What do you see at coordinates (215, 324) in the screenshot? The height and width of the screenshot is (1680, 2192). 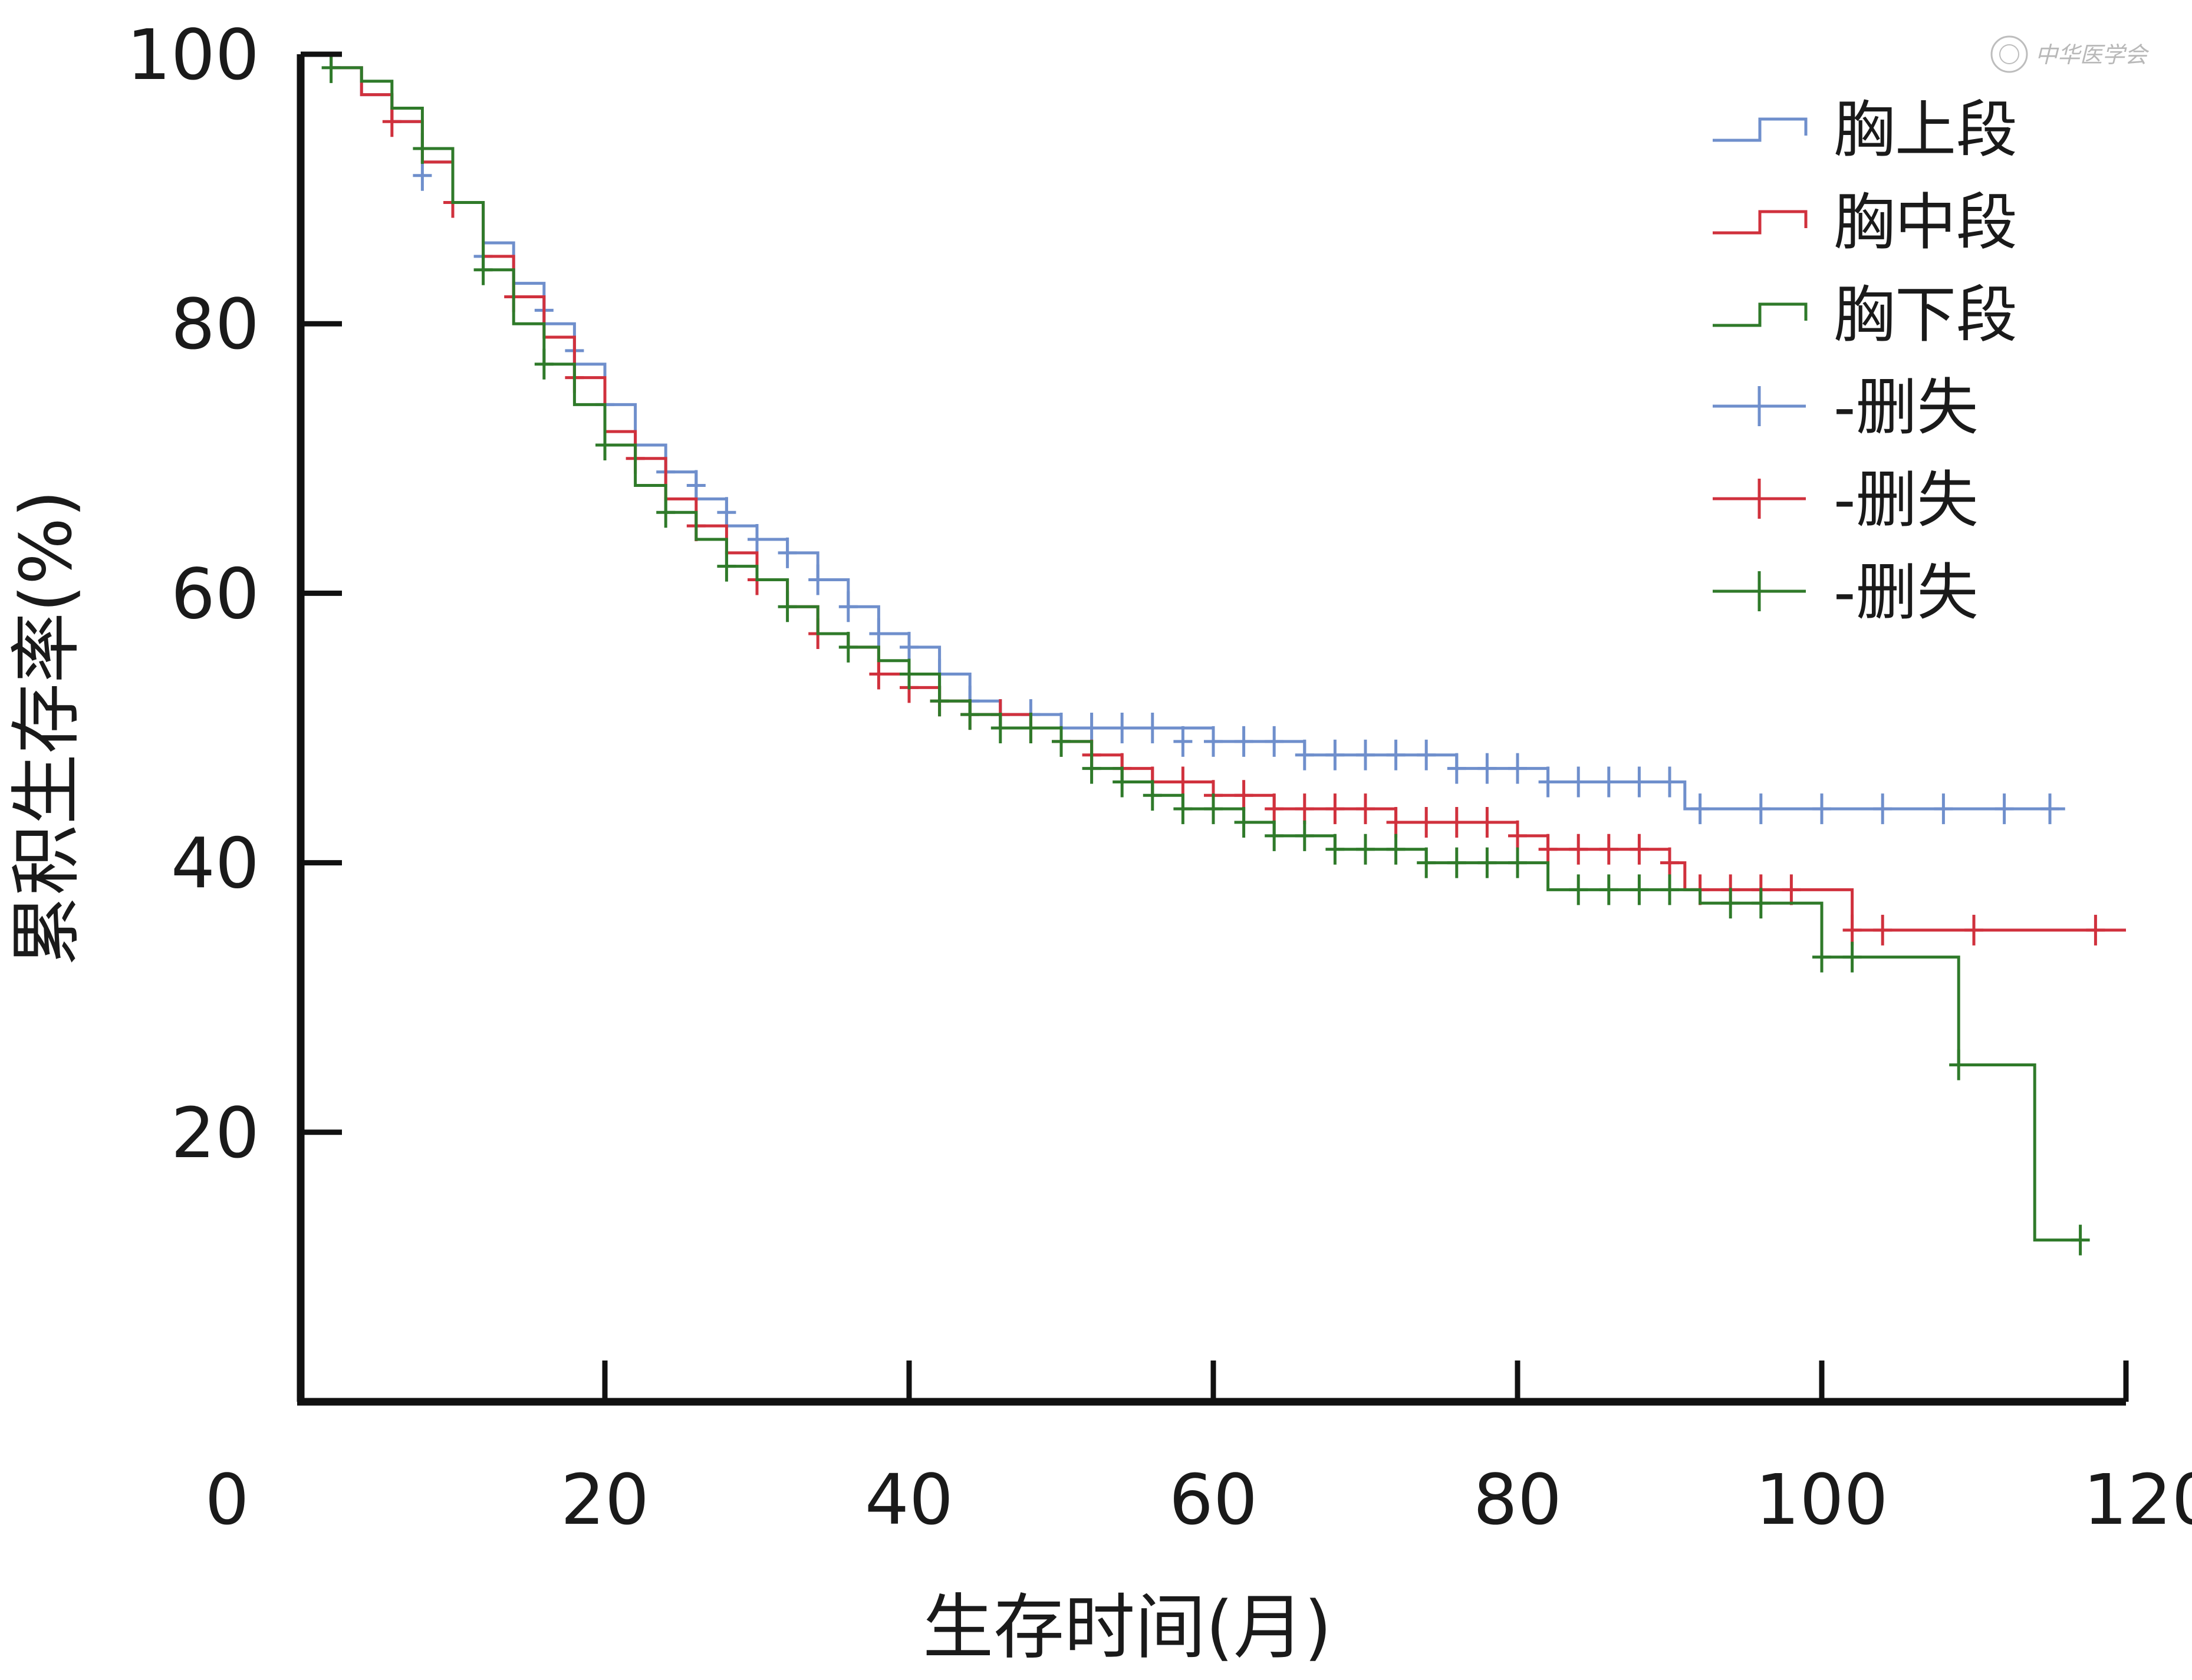 I see `y-tick-label: 80` at bounding box center [215, 324].